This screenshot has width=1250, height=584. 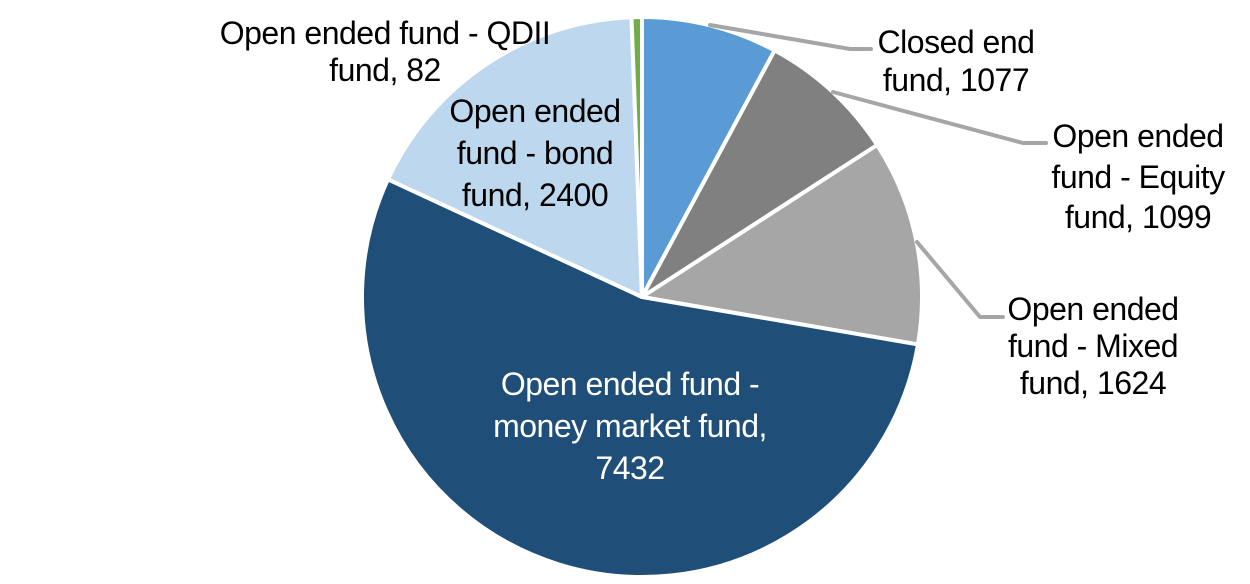 I want to click on data-label-equity: Open ended fund - Equity fund, 1099, so click(x=1138, y=176).